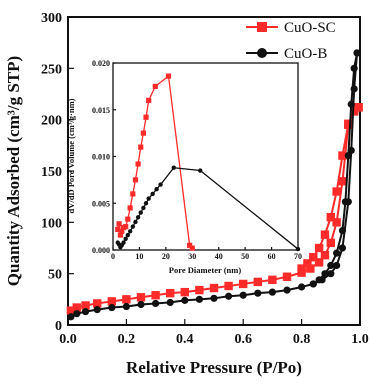 The image size is (370, 386). Describe the element at coordinates (302, 339) in the screenshot. I see `main-x-tick-label: 0.8` at that location.